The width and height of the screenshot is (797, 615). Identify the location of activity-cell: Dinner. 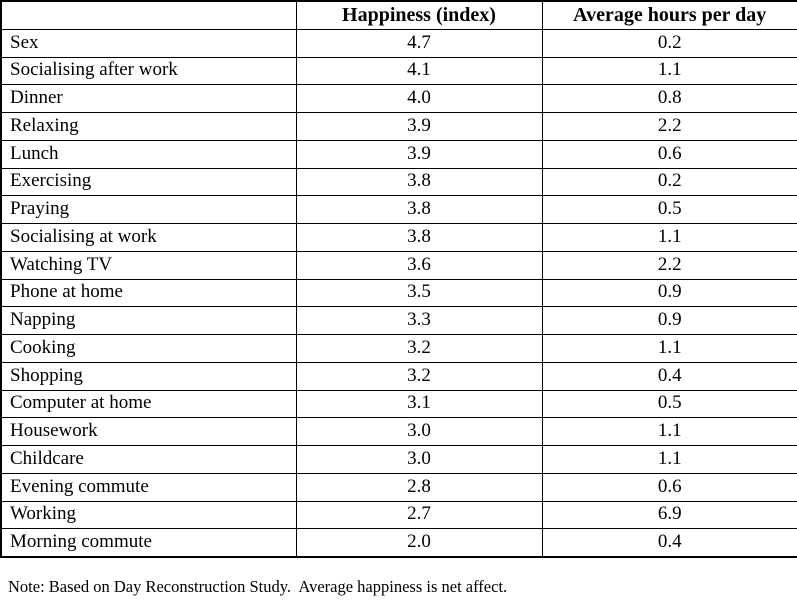
(148, 98).